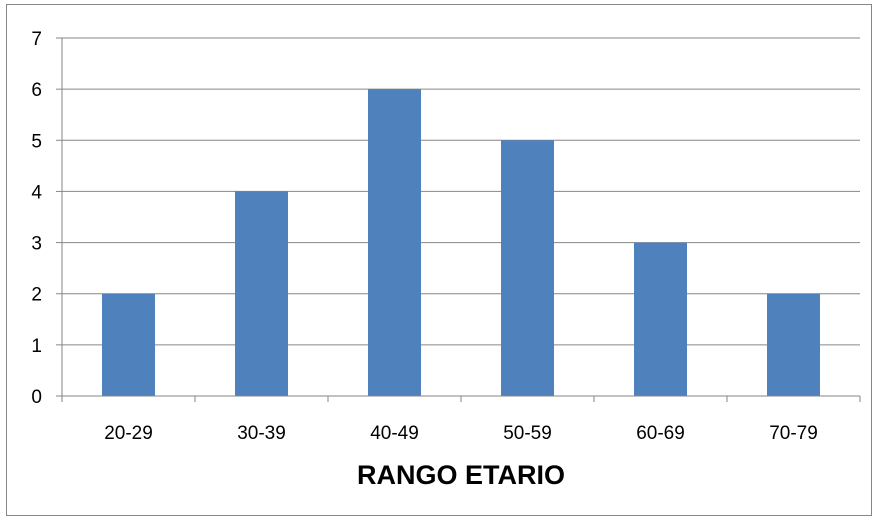 The height and width of the screenshot is (520, 877). I want to click on x-tick-label: 20-29, so click(128, 433).